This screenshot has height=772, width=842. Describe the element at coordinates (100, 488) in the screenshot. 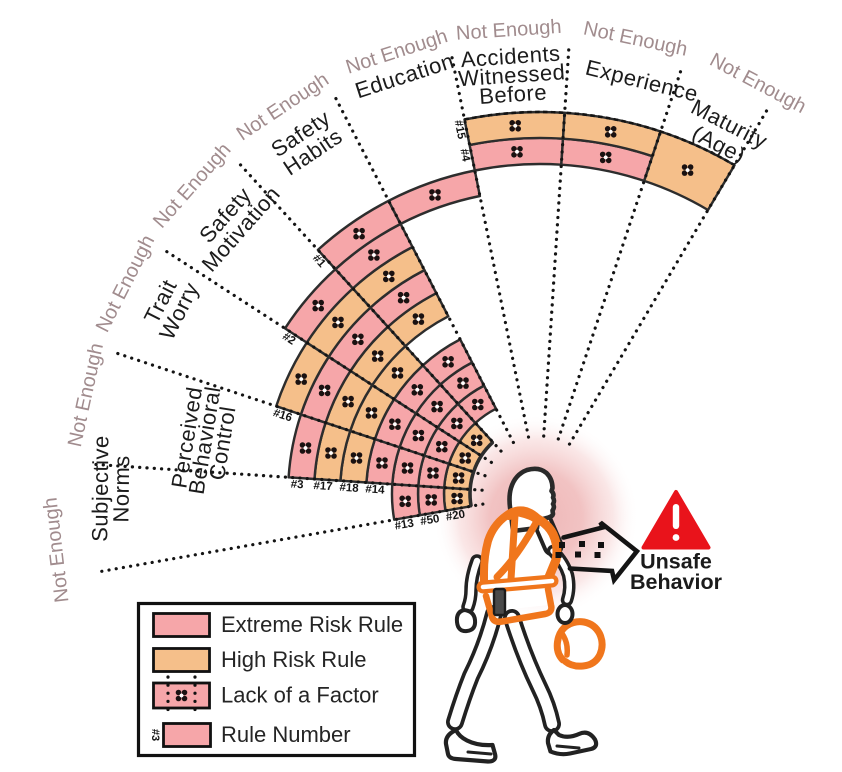

I see `svg-text: Subjective` at that location.